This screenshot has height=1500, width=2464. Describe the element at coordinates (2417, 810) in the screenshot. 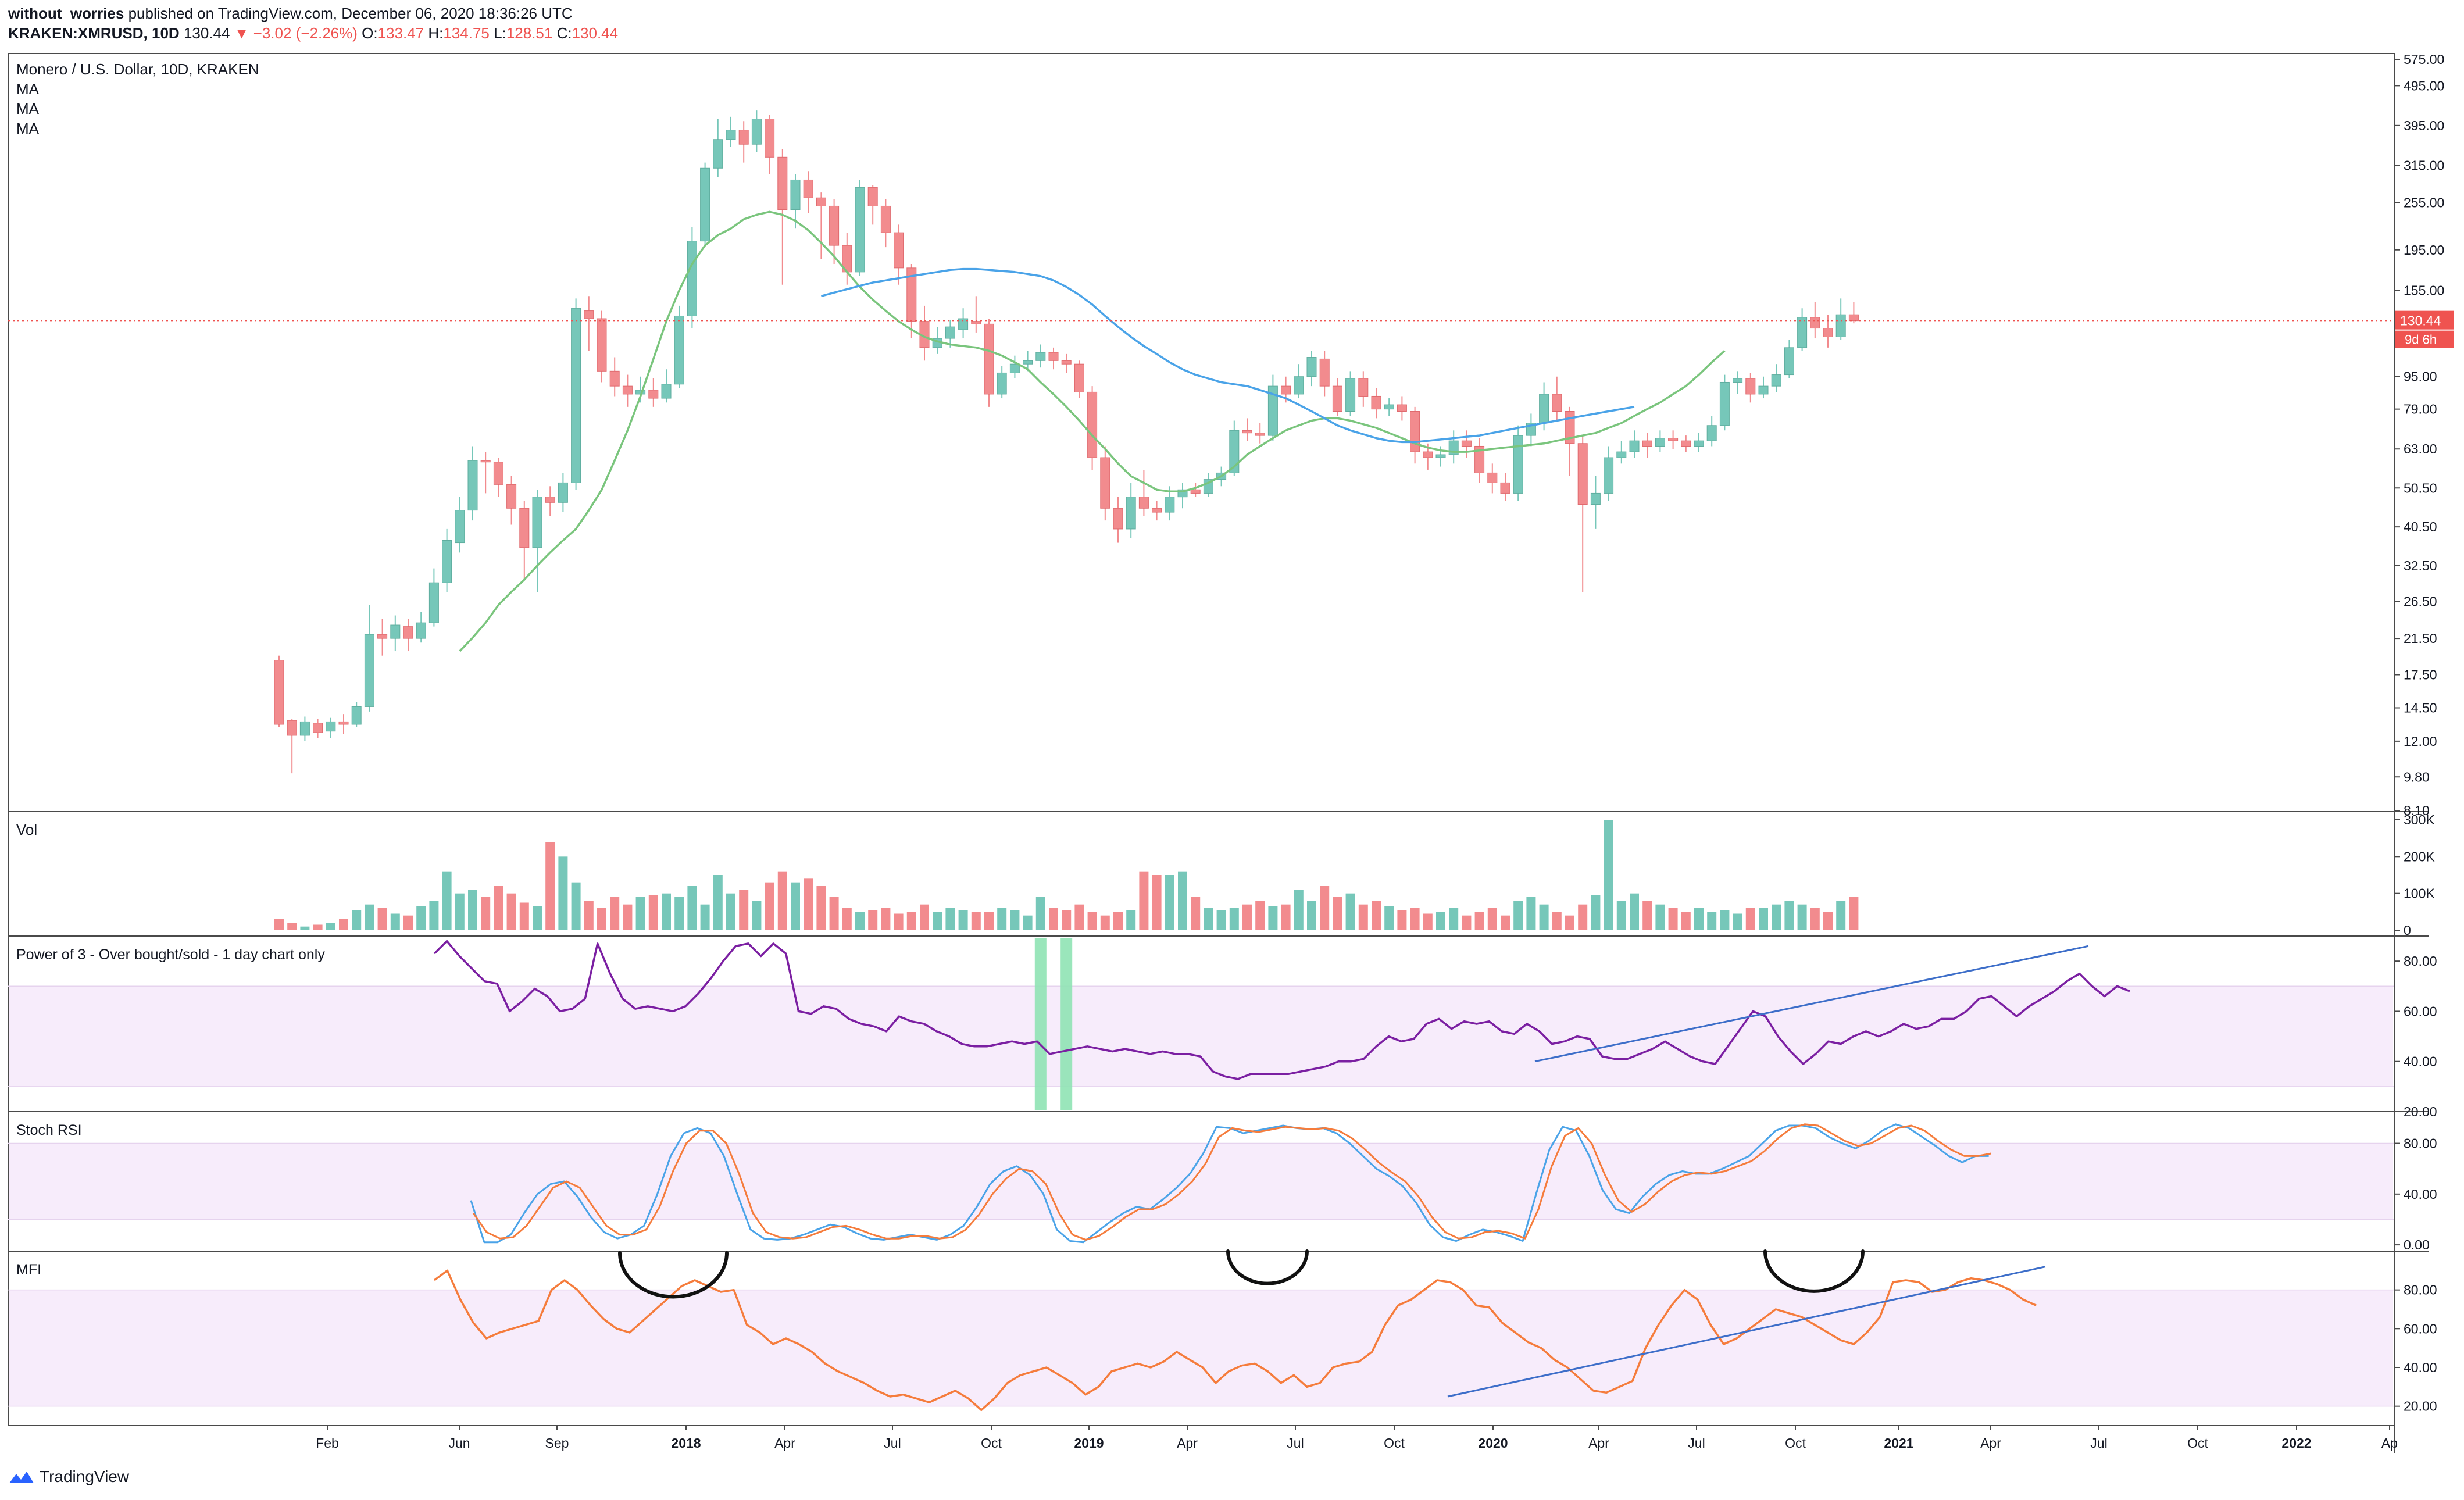

I see `price-tick-label: 8.10` at that location.